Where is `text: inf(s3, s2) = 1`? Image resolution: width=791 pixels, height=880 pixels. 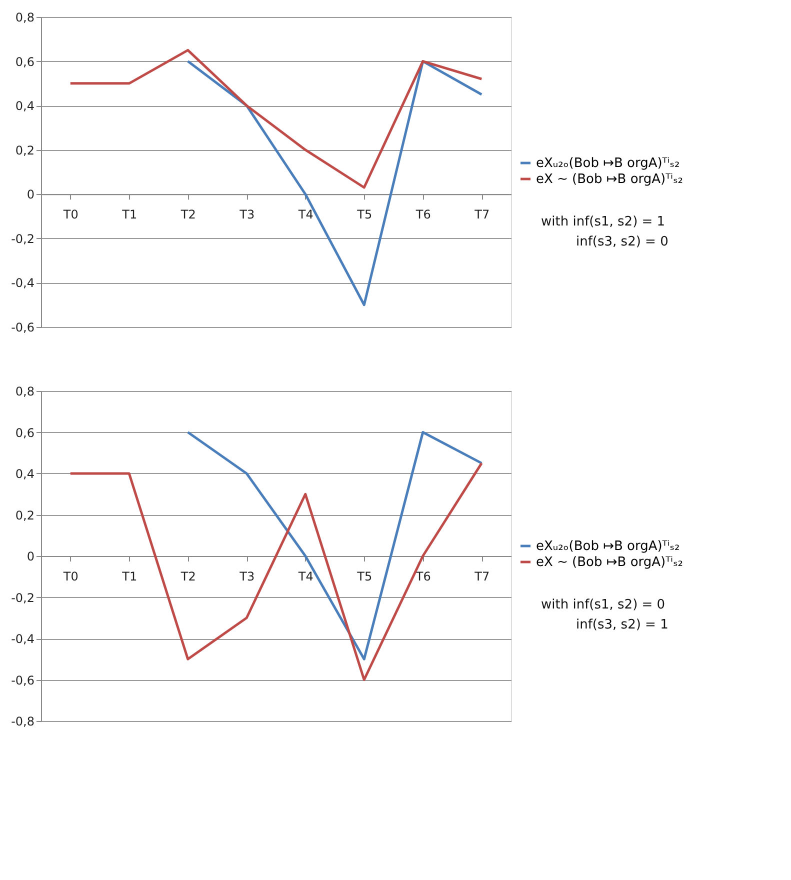
text: inf(s3, s2) = 1 is located at coordinates (622, 625).